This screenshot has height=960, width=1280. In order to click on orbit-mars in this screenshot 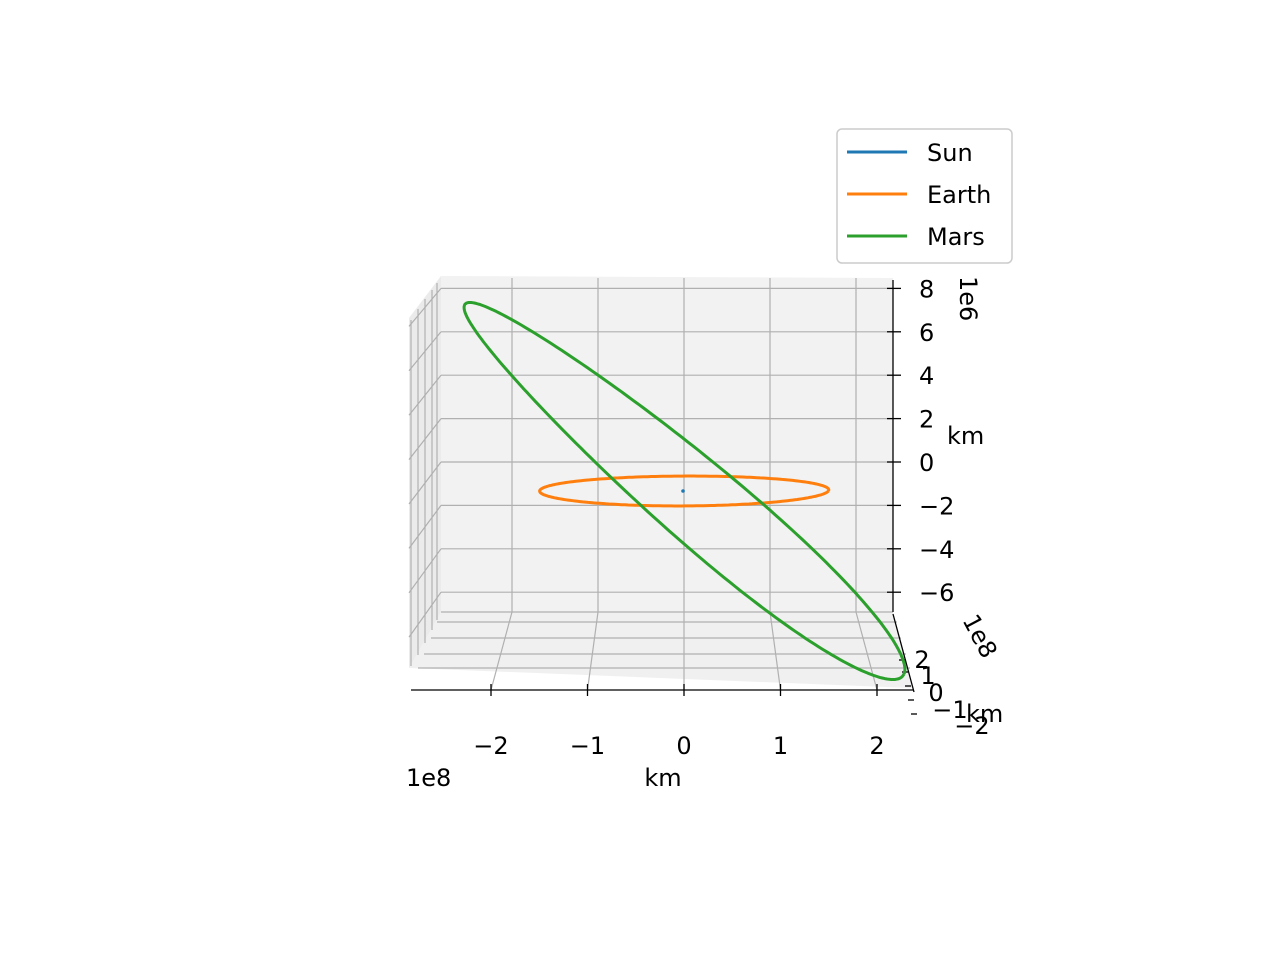, I will do `click(684, 491)`.